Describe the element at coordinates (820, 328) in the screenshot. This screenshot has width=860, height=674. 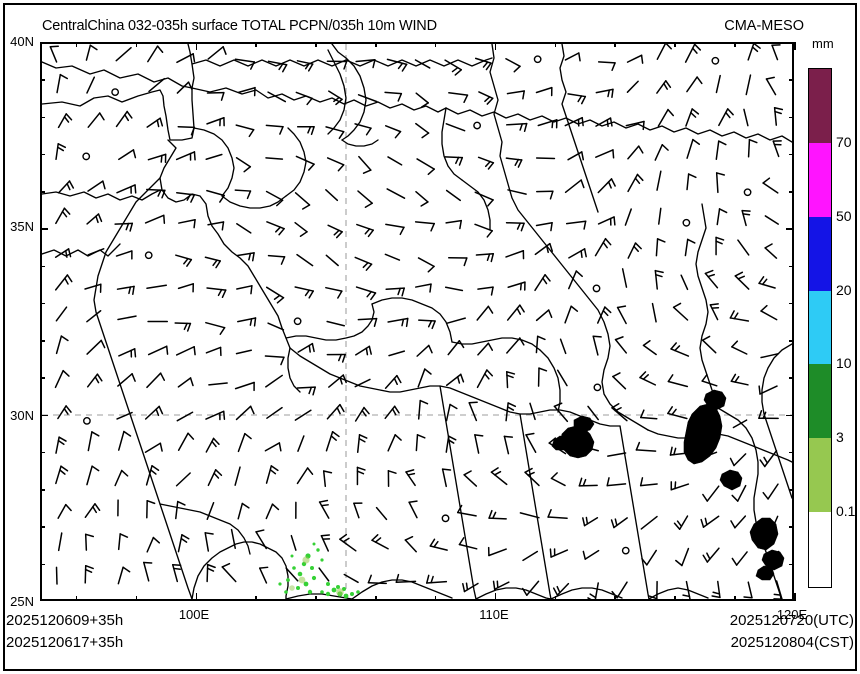
I see `colorbar` at that location.